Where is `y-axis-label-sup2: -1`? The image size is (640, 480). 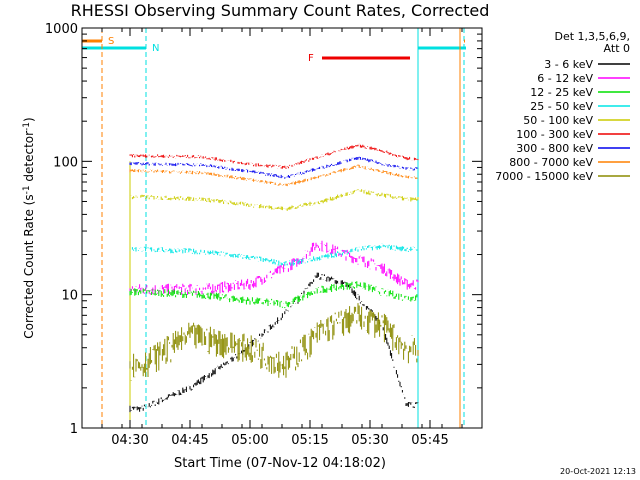 y-axis-label-sup2: -1 is located at coordinates (27, 126).